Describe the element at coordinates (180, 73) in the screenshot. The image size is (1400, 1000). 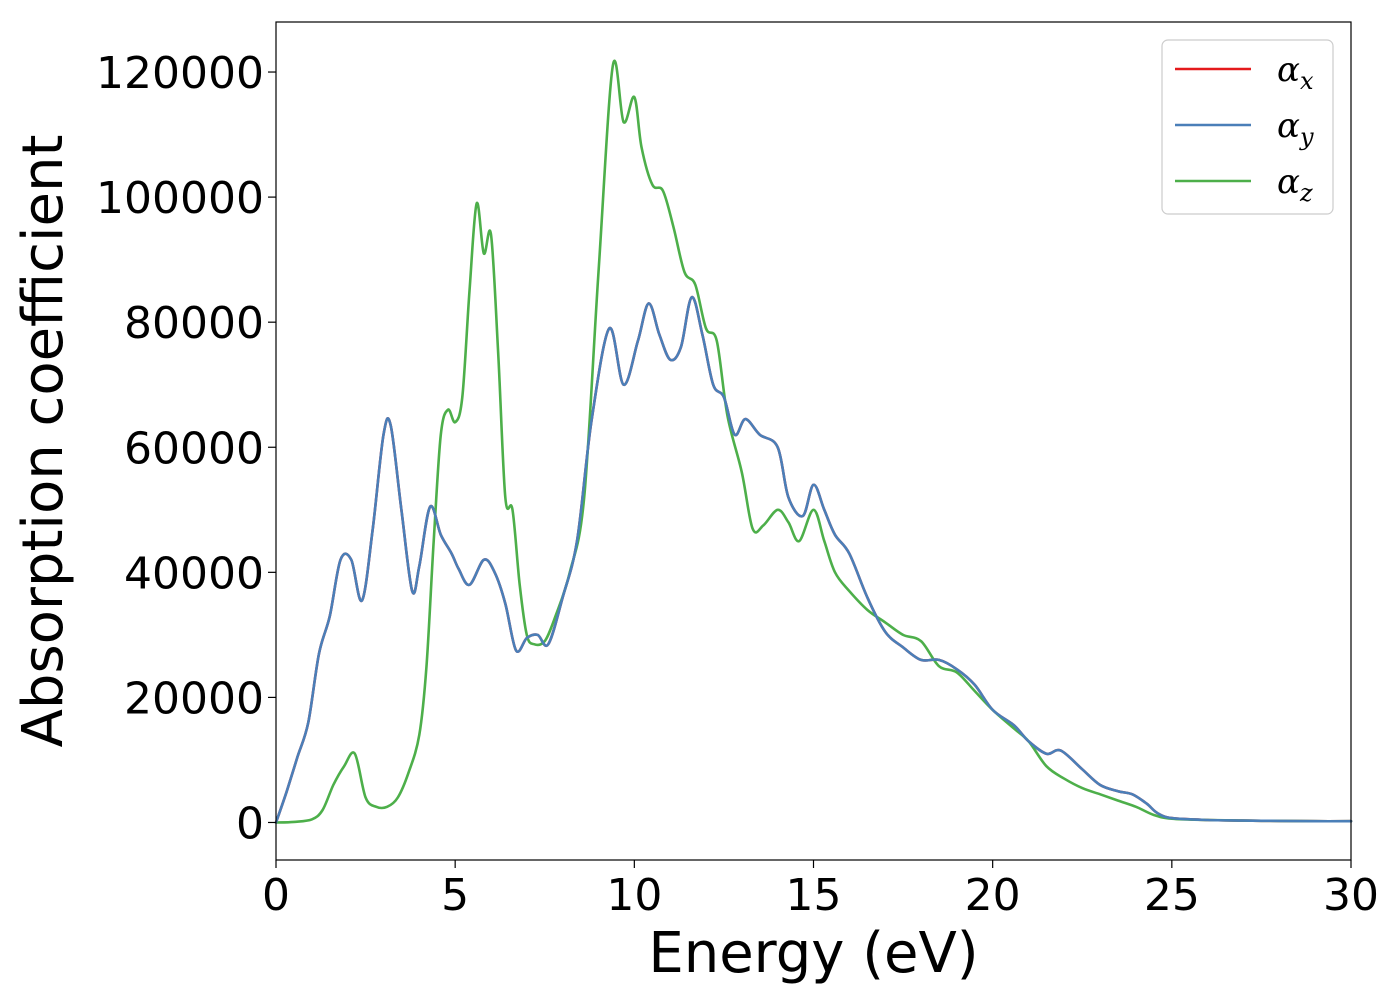
I see `y-tick-label: 120000` at that location.